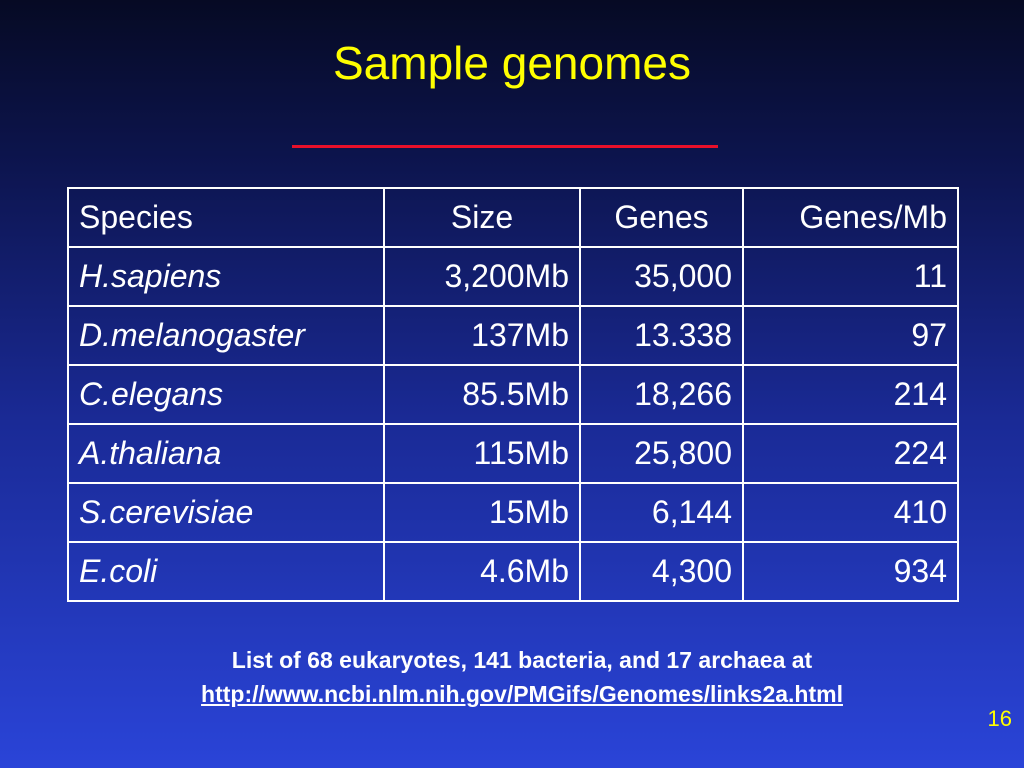  I want to click on table-row: E.coli 4.6Mb 4,300 934, so click(513, 571).